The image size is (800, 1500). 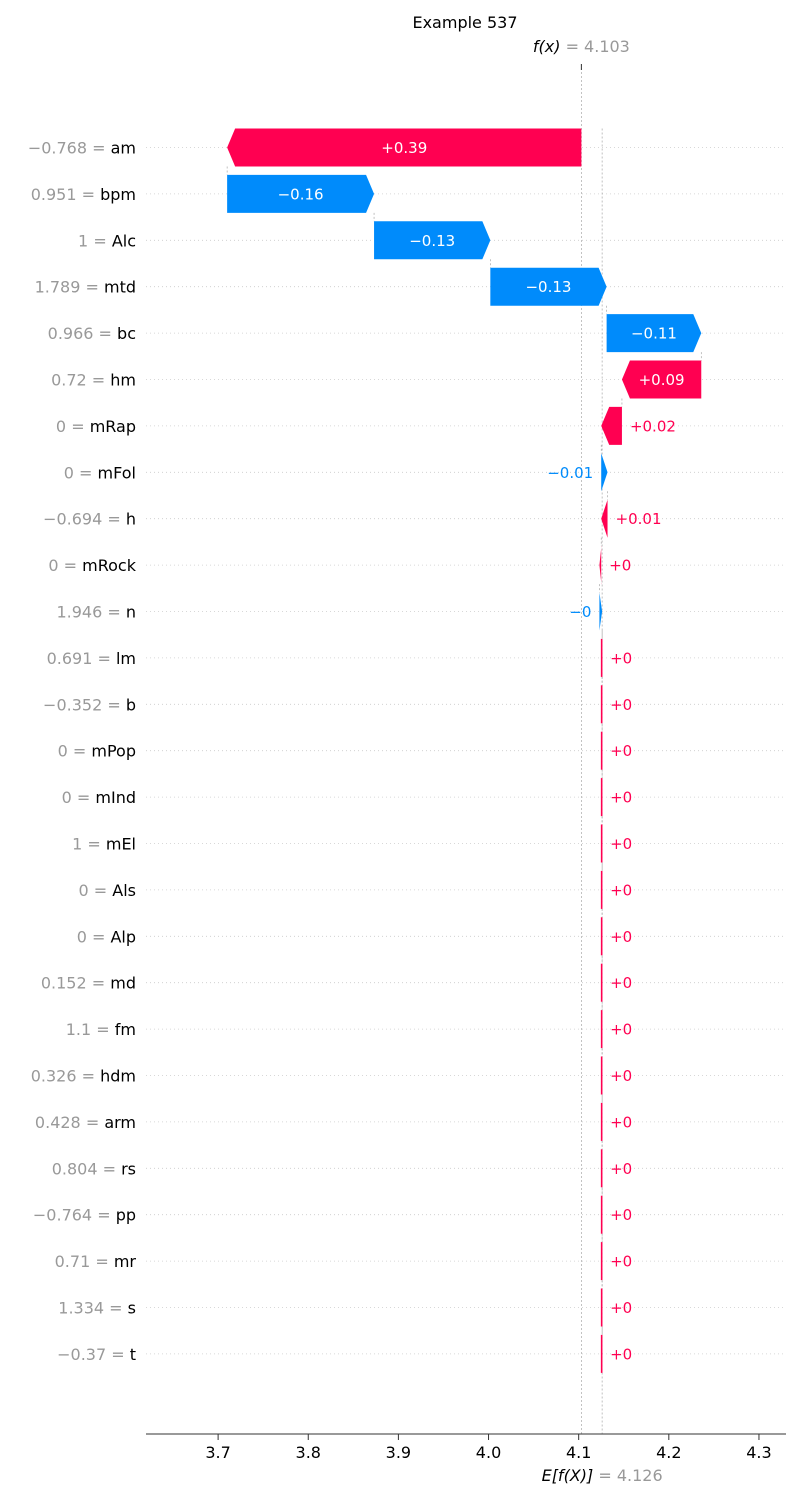 I want to click on feature-label-mtd: 1.789 = mtd, so click(x=85, y=287).